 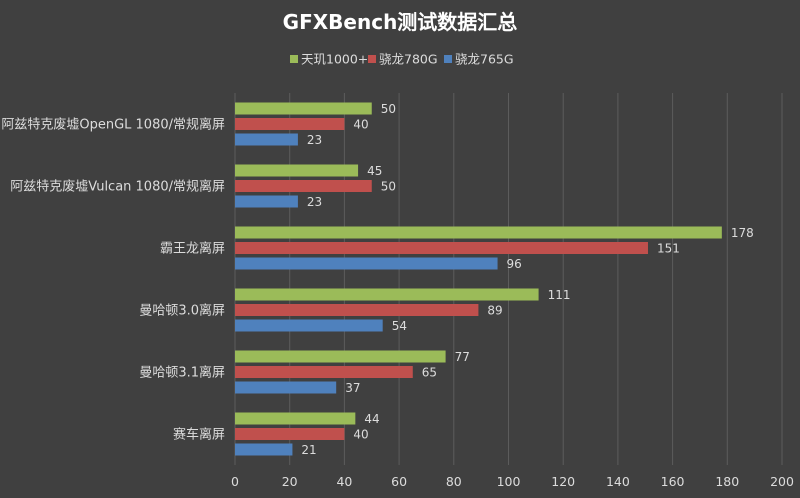 I want to click on chart-title: GFXBench测试数据汇总, so click(x=400, y=22).